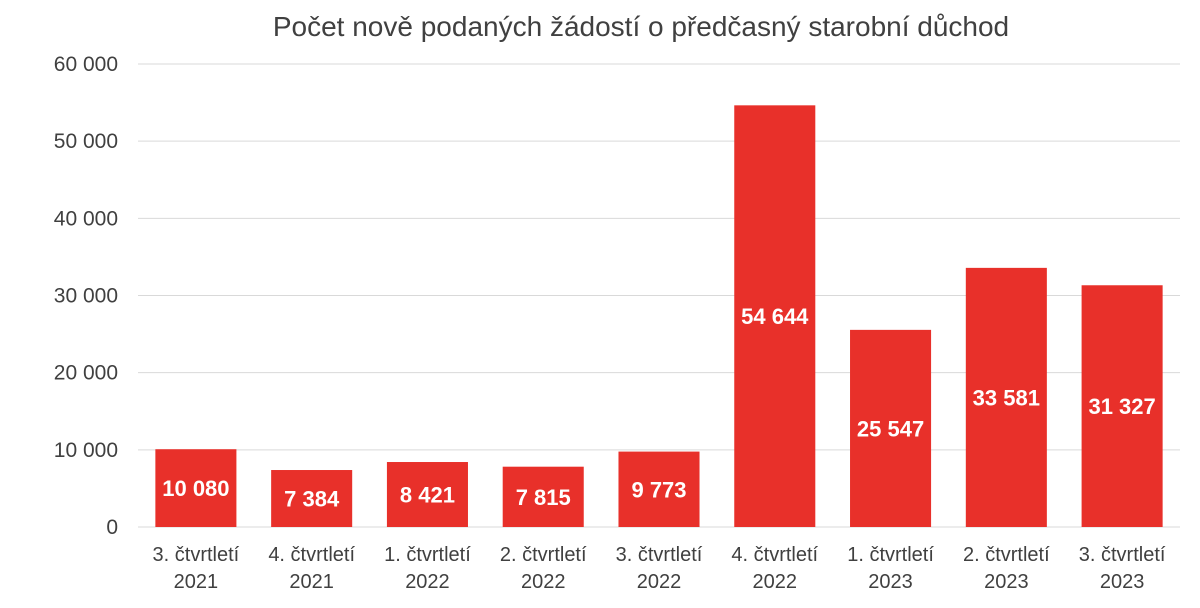 The width and height of the screenshot is (1200, 608). I want to click on y-tick-label: 20 000, so click(86, 373).